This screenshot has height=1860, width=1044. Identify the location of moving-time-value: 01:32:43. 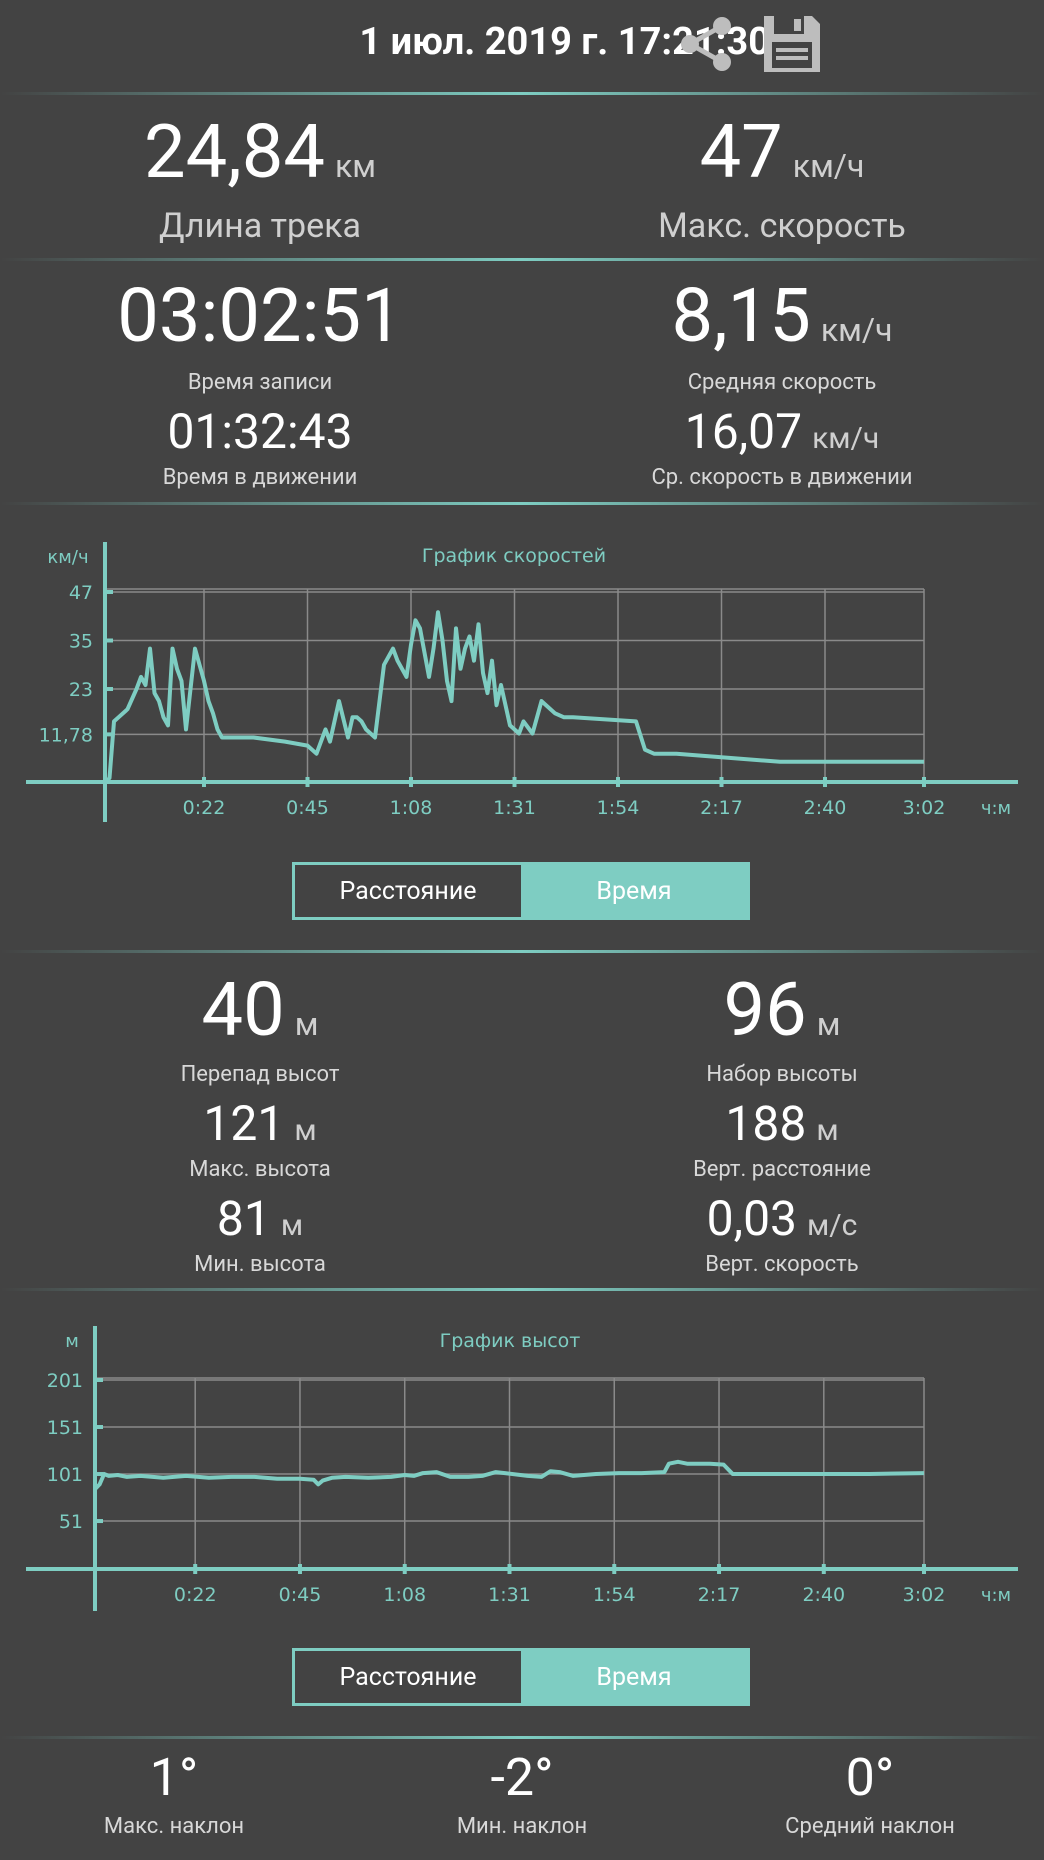
(260, 431).